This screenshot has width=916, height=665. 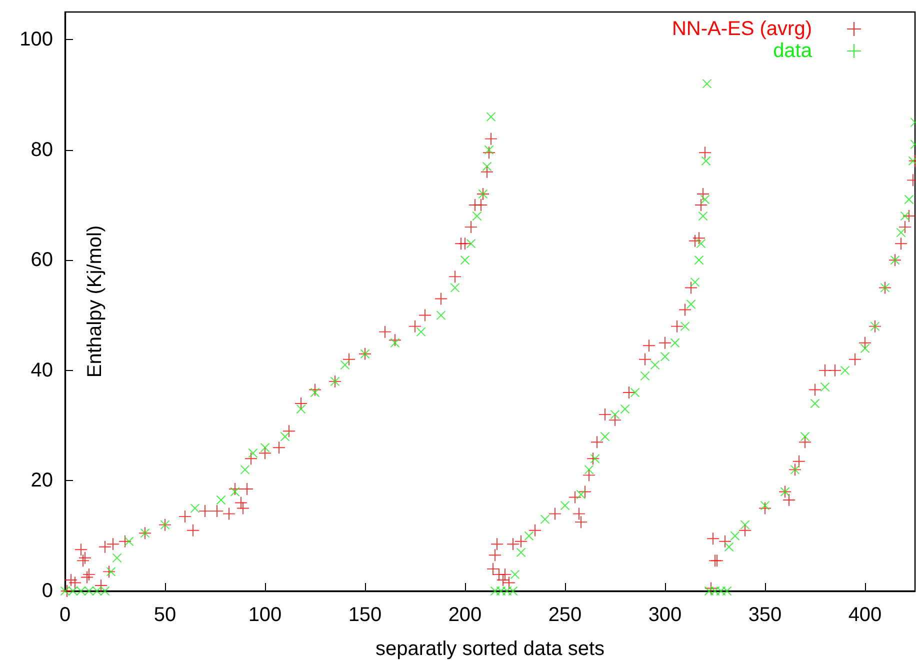 I want to click on x-tick-label: 150, so click(x=365, y=615).